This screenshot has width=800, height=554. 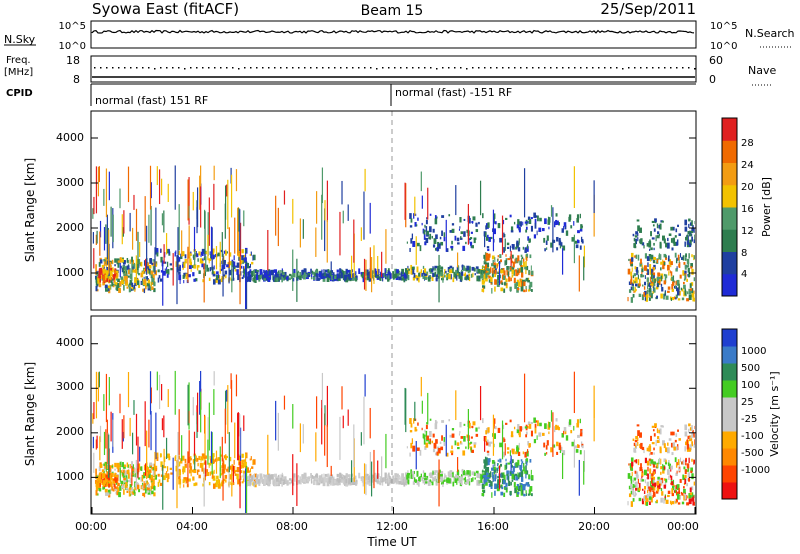 I want to click on power-cbar-tick: 8, so click(x=744, y=253).